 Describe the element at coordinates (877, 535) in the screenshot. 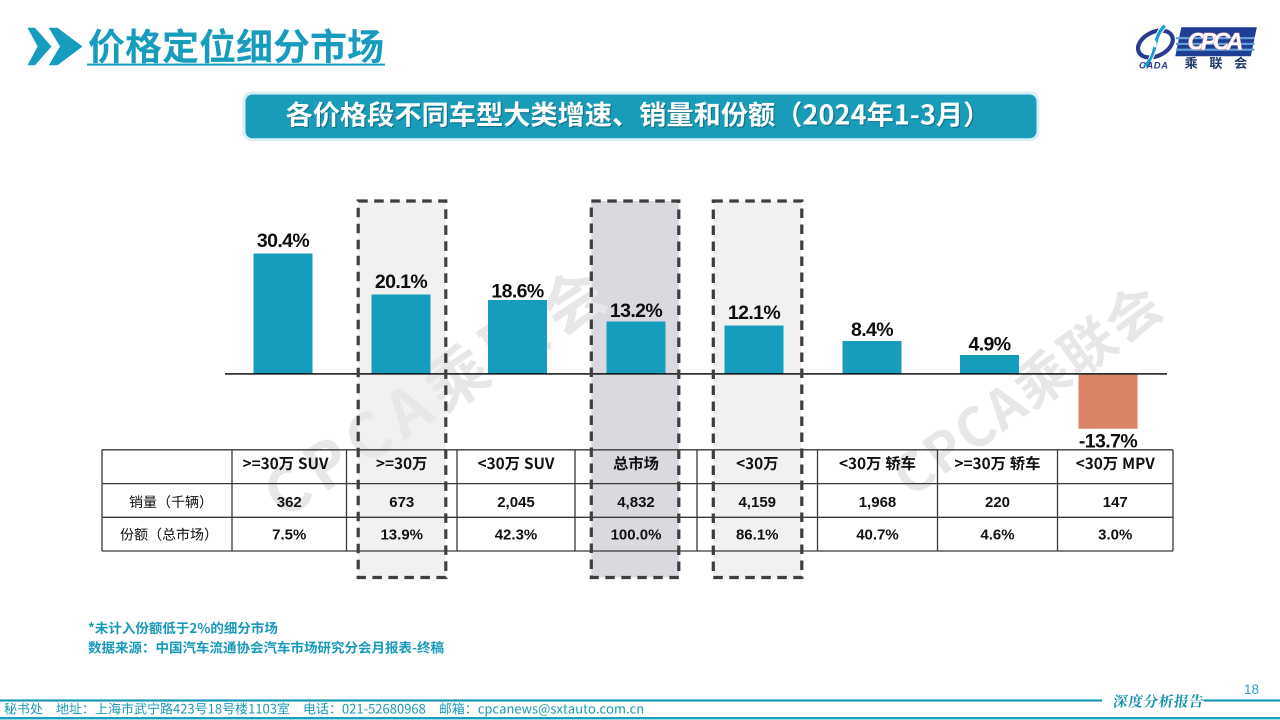

I see `svg-text: 40.7%` at that location.